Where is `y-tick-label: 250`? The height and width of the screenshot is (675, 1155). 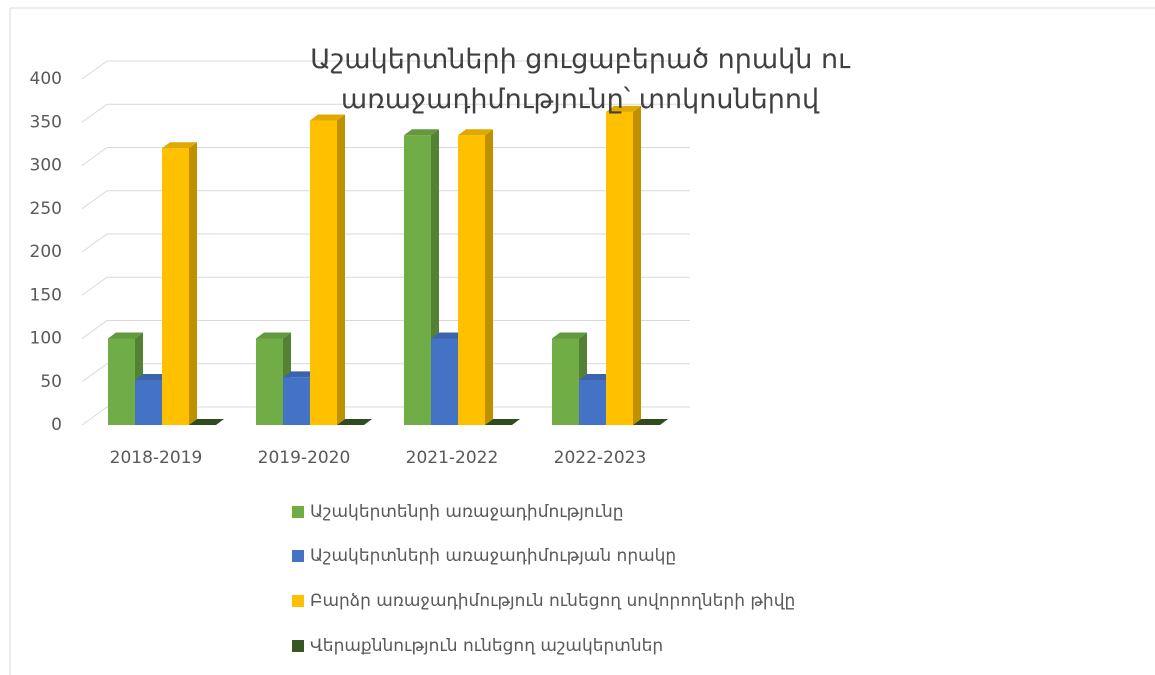 y-tick-label: 250 is located at coordinates (46, 209).